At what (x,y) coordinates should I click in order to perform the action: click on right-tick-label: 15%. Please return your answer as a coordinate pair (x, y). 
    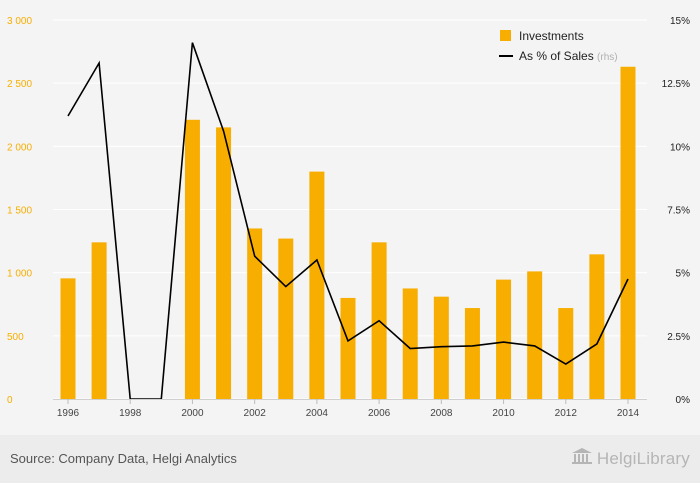
    Looking at the image, I should click on (680, 21).